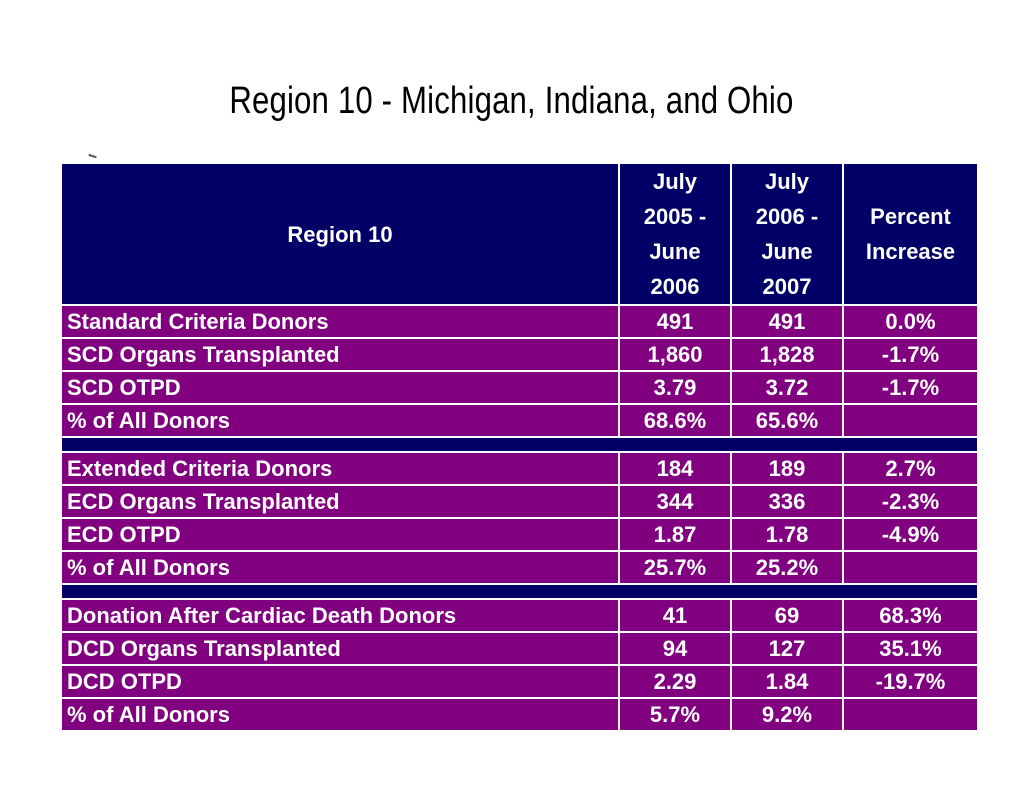 The width and height of the screenshot is (1023, 791). Describe the element at coordinates (675, 420) in the screenshot. I see `value-2005-2006: 68.6%` at that location.